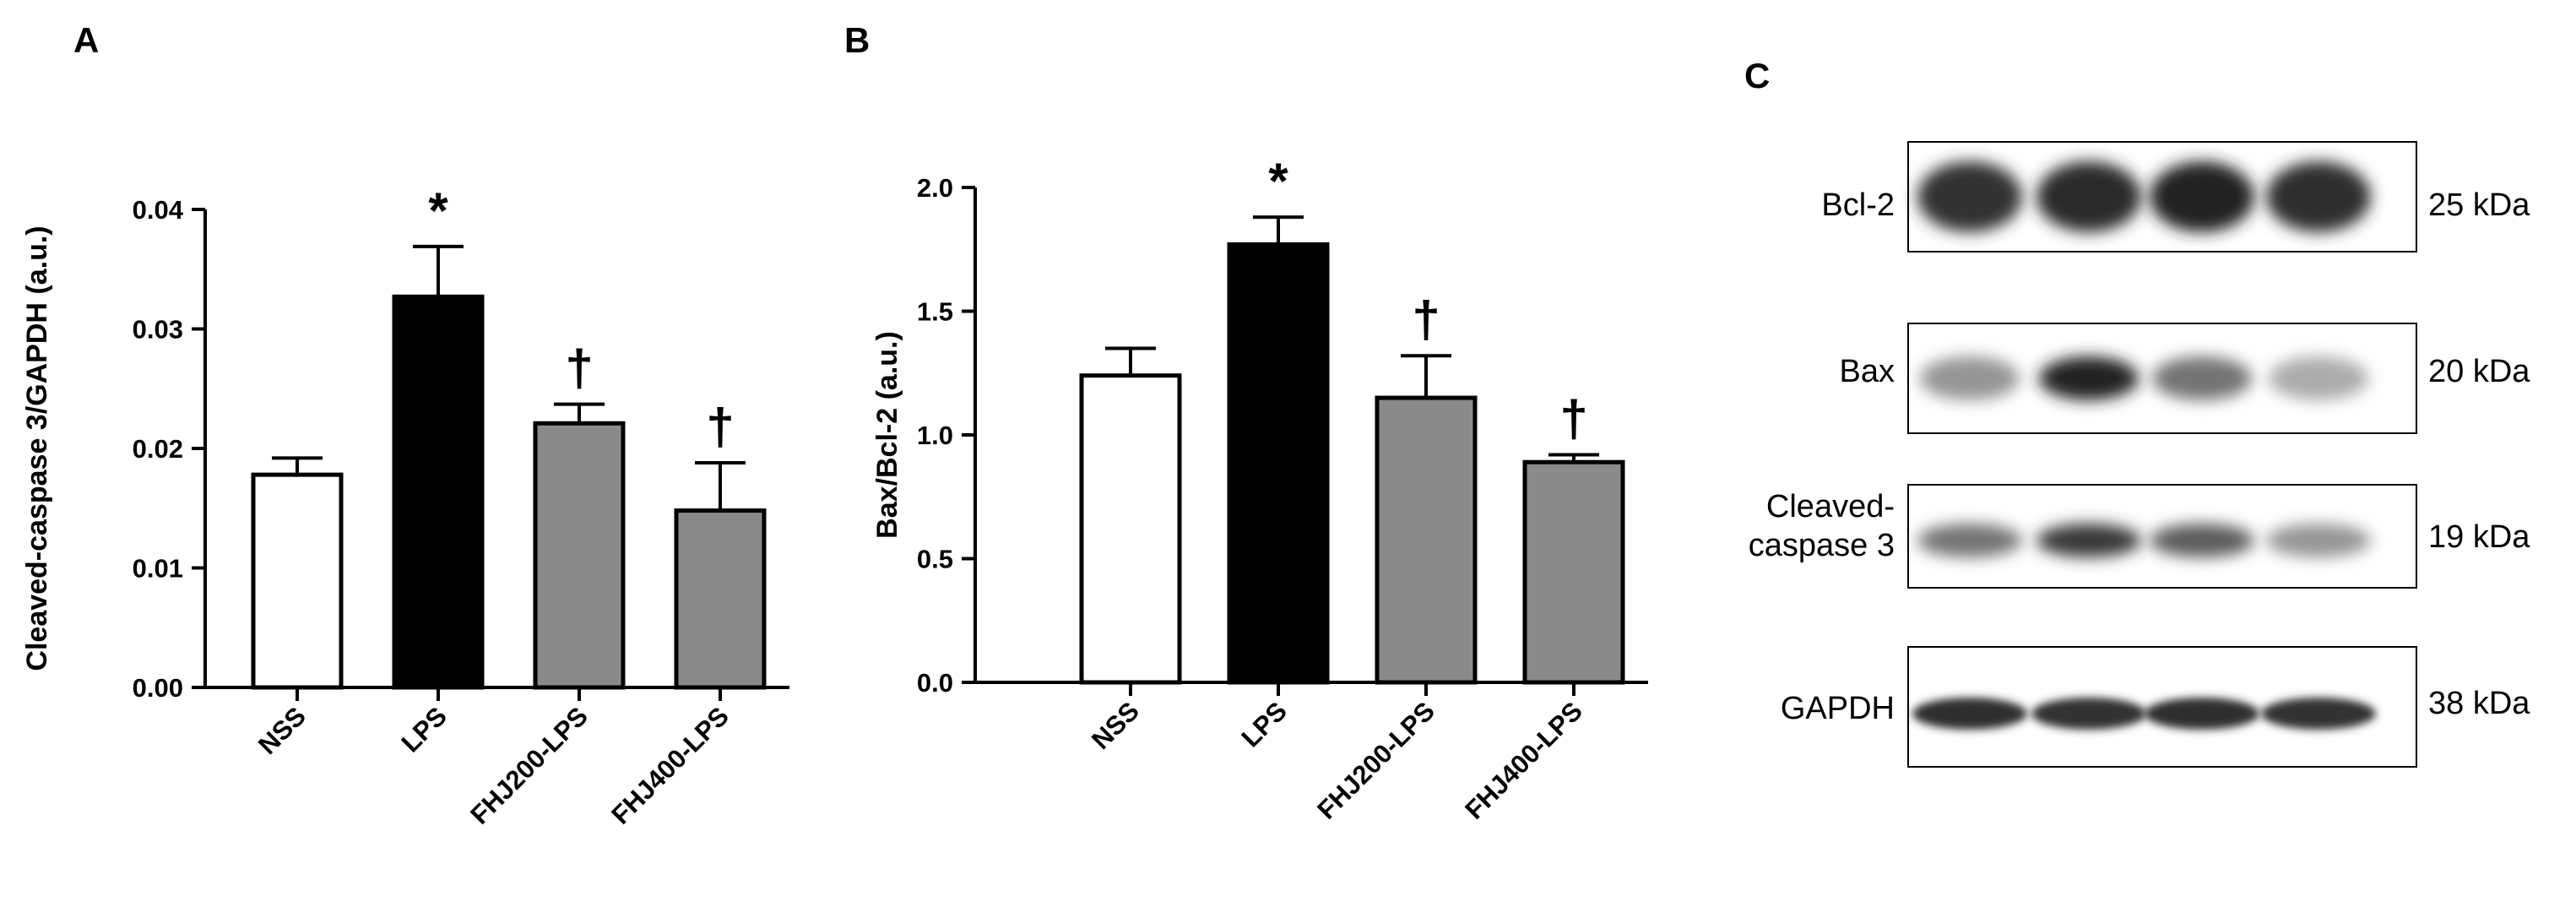 This screenshot has height=907, width=2576. Describe the element at coordinates (1858, 205) in the screenshot. I see `blot-label-bcl2: Bcl-2` at that location.